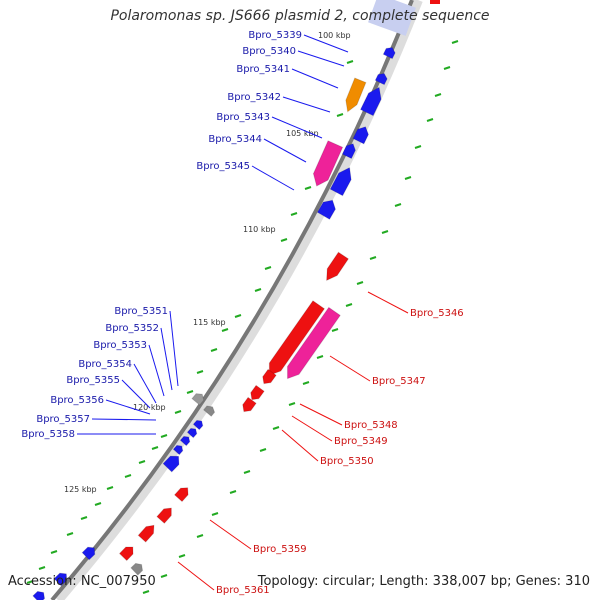  I want to click on position-tick-label: 115 kbp, so click(209, 322).